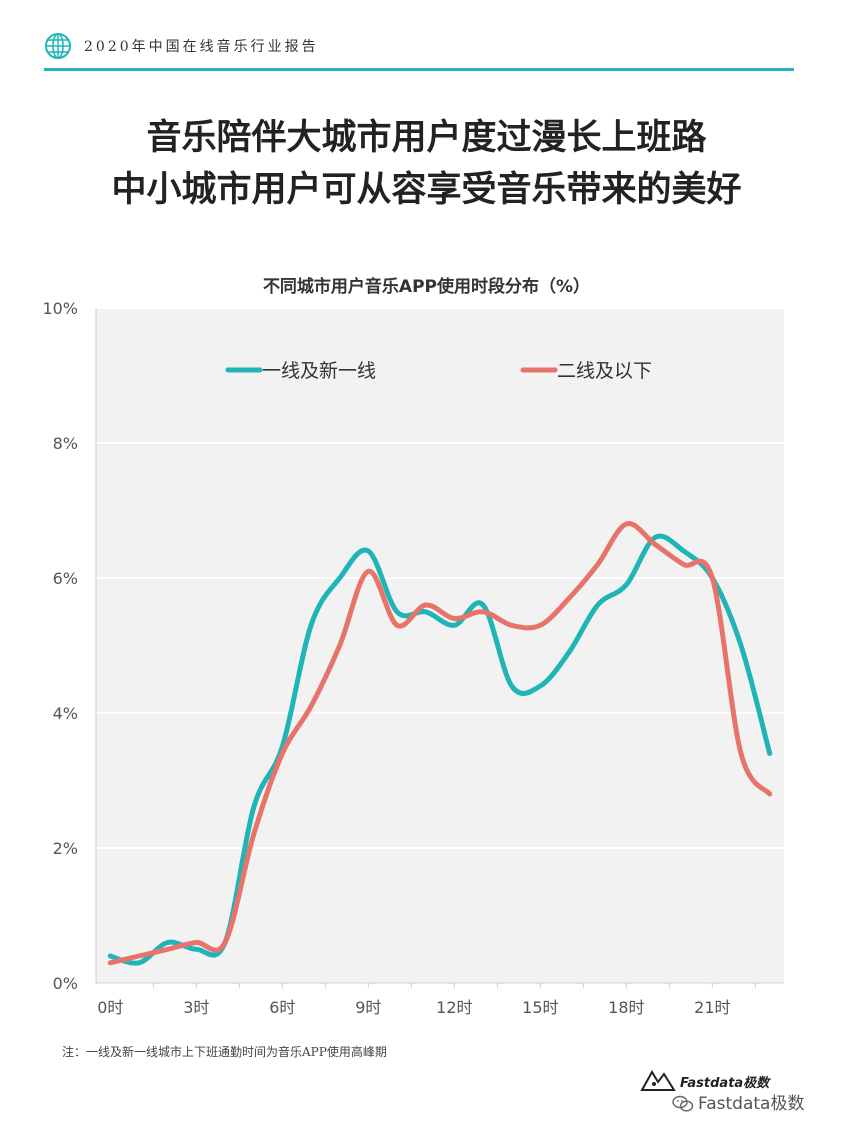  Describe the element at coordinates (282, 1007) in the screenshot. I see `x-tick-label: 6时` at that location.